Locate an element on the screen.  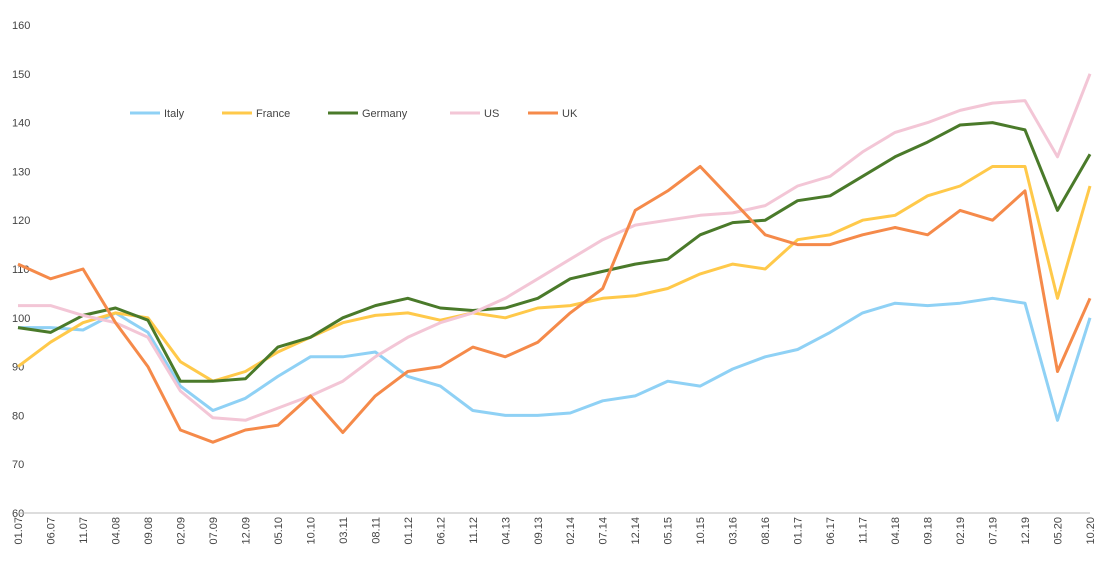
x-tick-label: 06.07 is located at coordinates (51, 531).